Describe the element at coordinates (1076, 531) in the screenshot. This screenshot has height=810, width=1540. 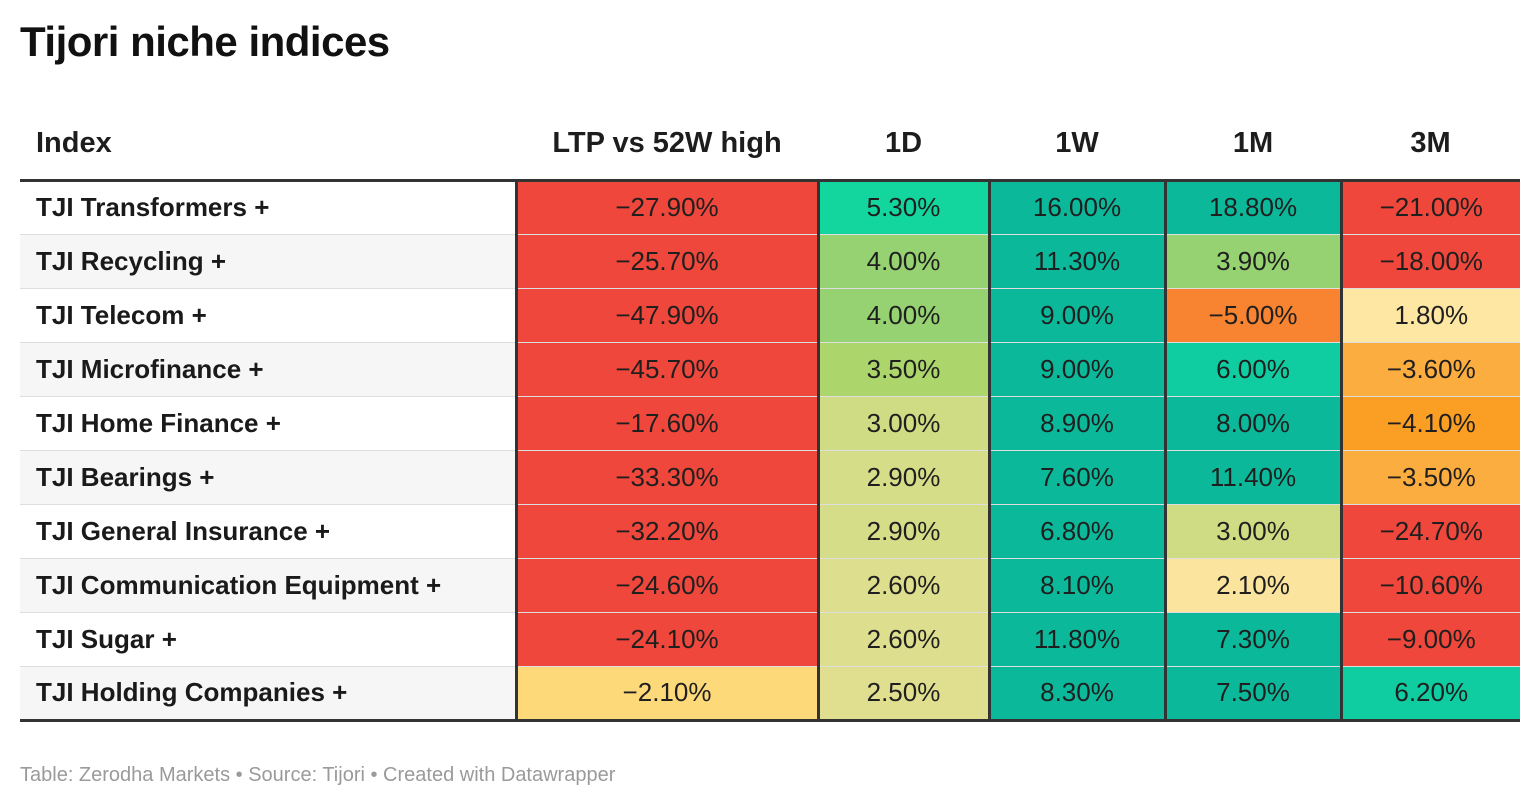
I see `value-cell-1w: 6.80%` at that location.